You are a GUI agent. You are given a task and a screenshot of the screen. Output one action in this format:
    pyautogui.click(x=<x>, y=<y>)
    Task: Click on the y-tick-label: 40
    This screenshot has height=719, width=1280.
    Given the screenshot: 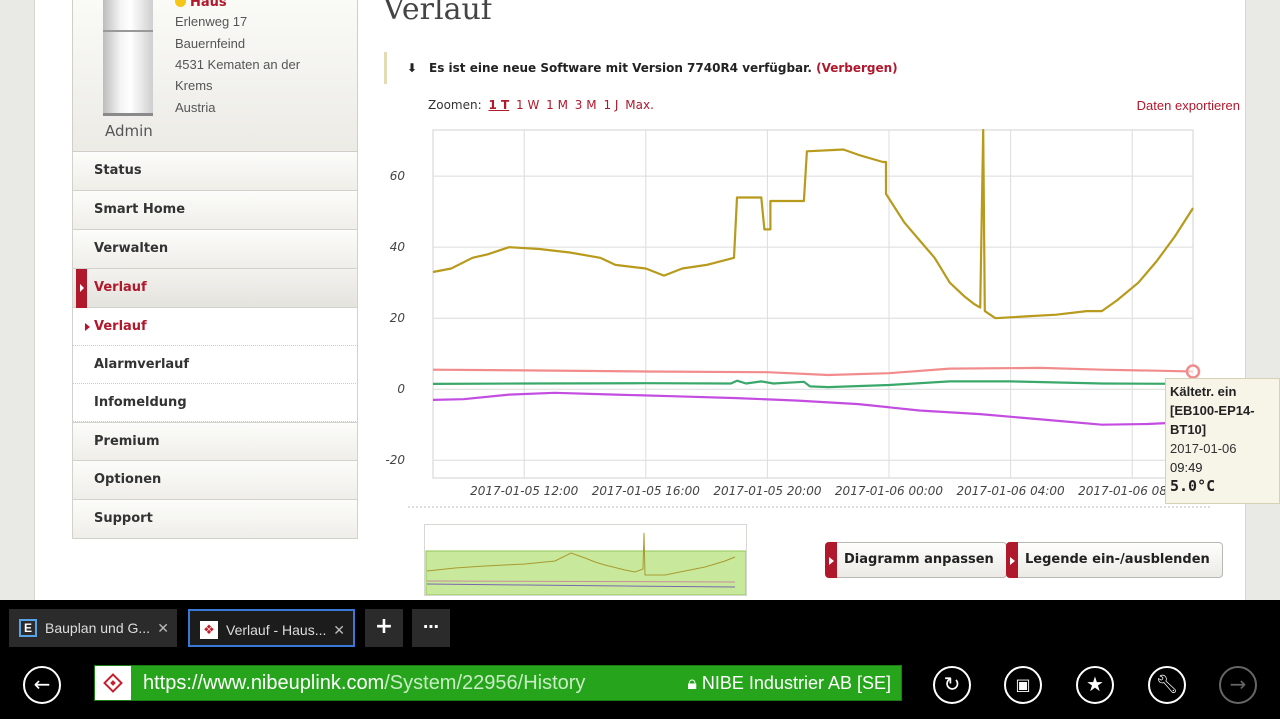 What is the action you would take?
    pyautogui.click(x=398, y=247)
    